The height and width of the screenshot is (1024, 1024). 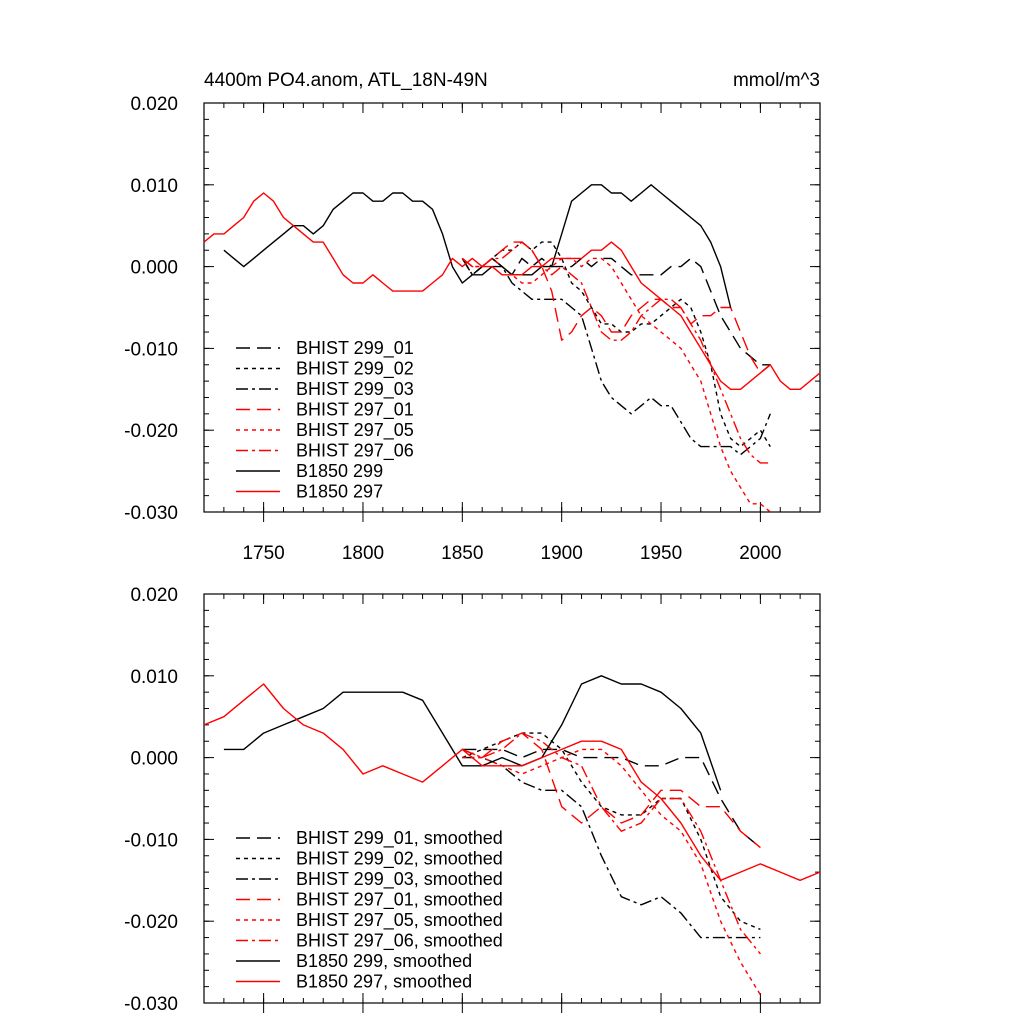 I want to click on legend-entry: BHIST 297_06, smoothed, so click(x=399, y=941).